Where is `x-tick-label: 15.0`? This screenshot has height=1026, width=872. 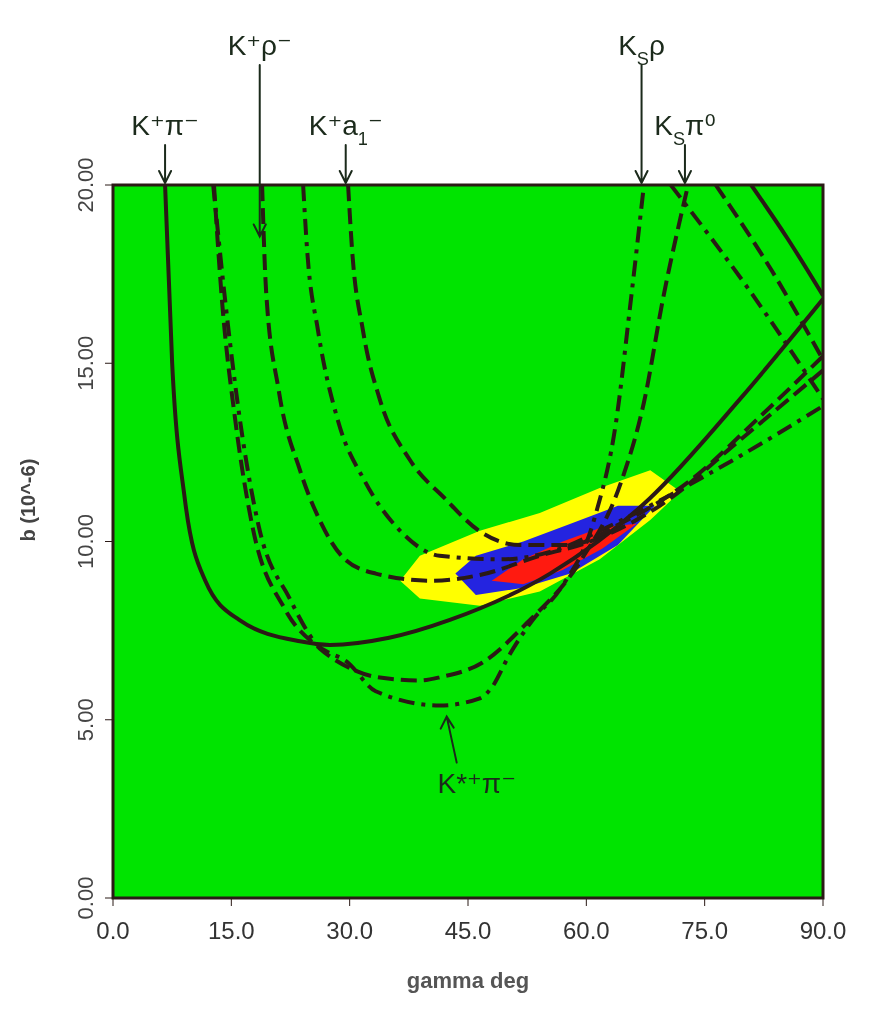
x-tick-label: 15.0 is located at coordinates (231, 931).